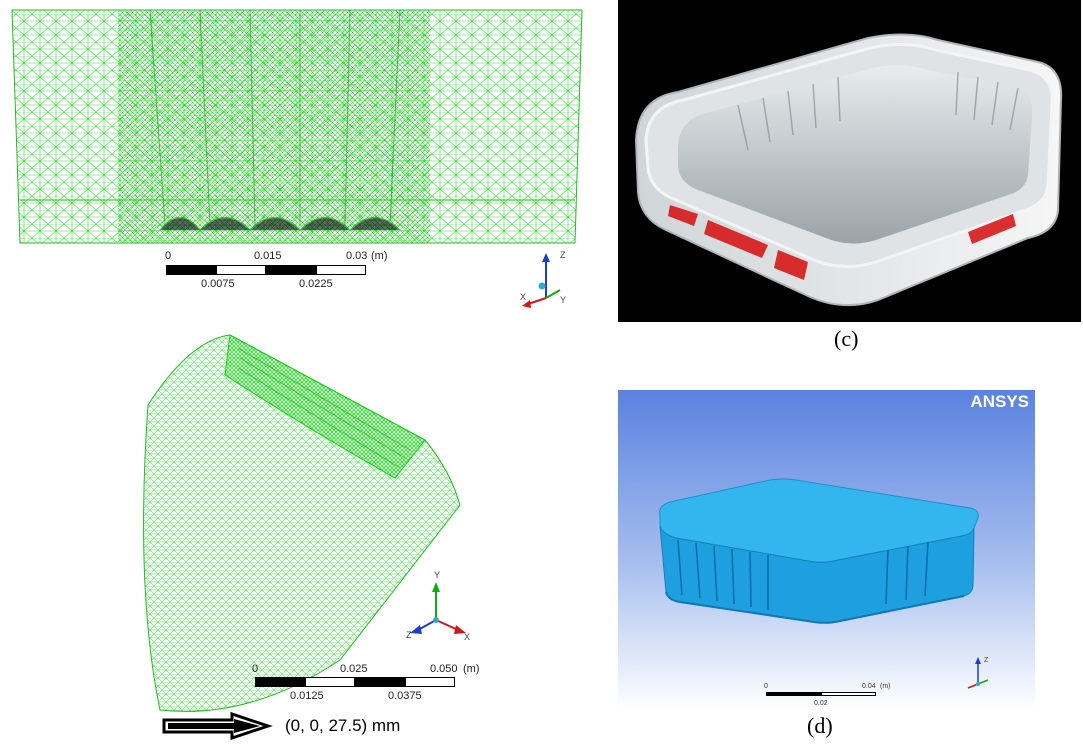 Image resolution: width=1083 pixels, height=745 pixels. I want to click on mesh-front-dense-region, so click(274, 126).